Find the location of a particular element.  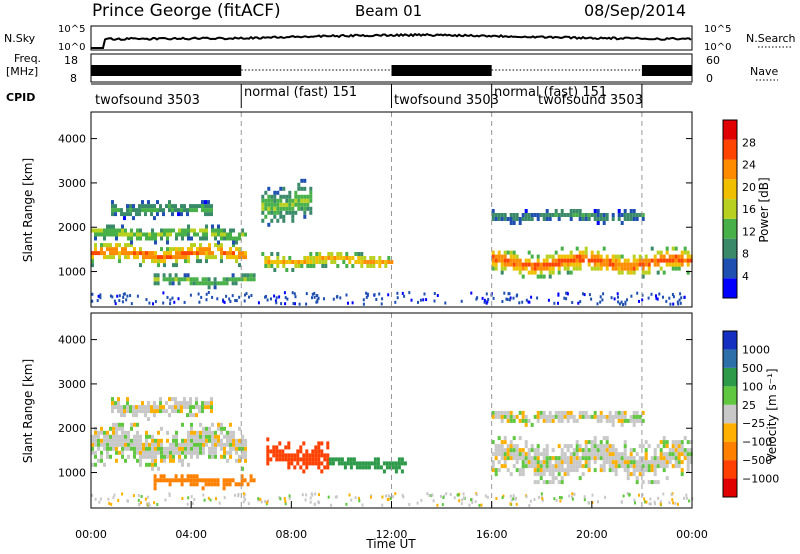

power-colorbar-swatch is located at coordinates (730, 169).